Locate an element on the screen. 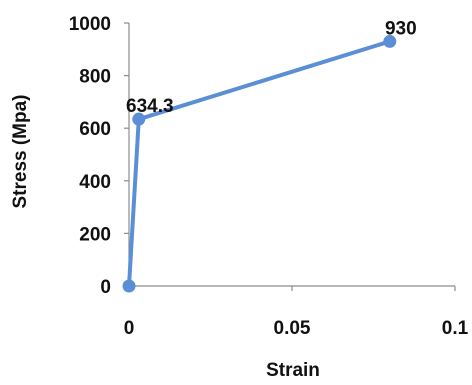 The height and width of the screenshot is (385, 472). x-tick-label: 0.1 is located at coordinates (455, 328).